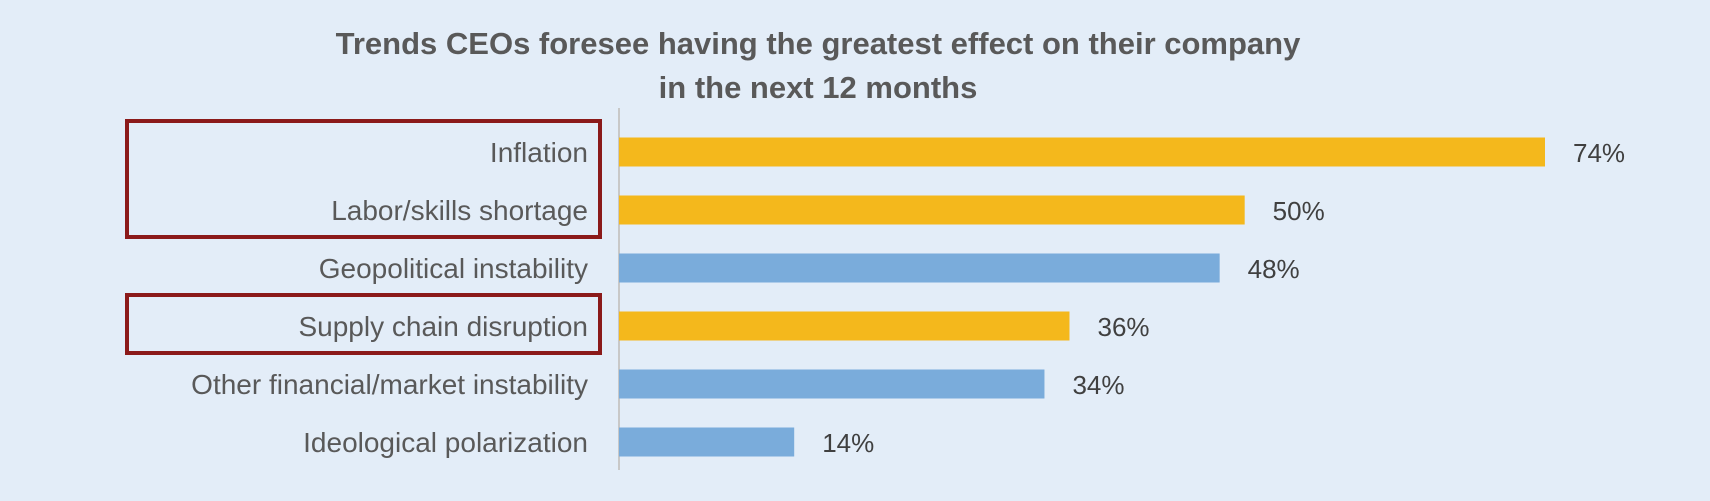  I want to click on chart-title-line-2: in the next 12 months, so click(818, 87).